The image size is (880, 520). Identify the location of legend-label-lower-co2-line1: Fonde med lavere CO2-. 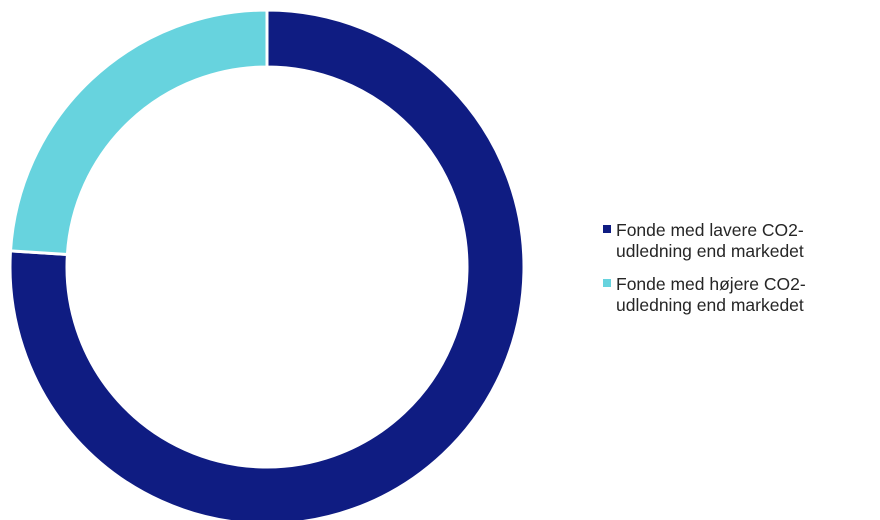
(710, 230).